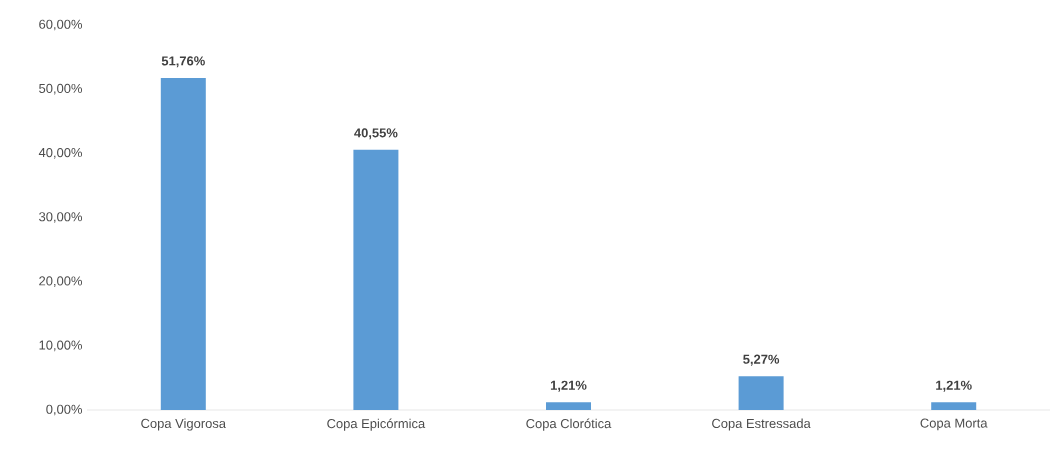 The width and height of the screenshot is (1053, 450). What do you see at coordinates (569, 424) in the screenshot?
I see `x-tick-label: Copa Clorótica` at bounding box center [569, 424].